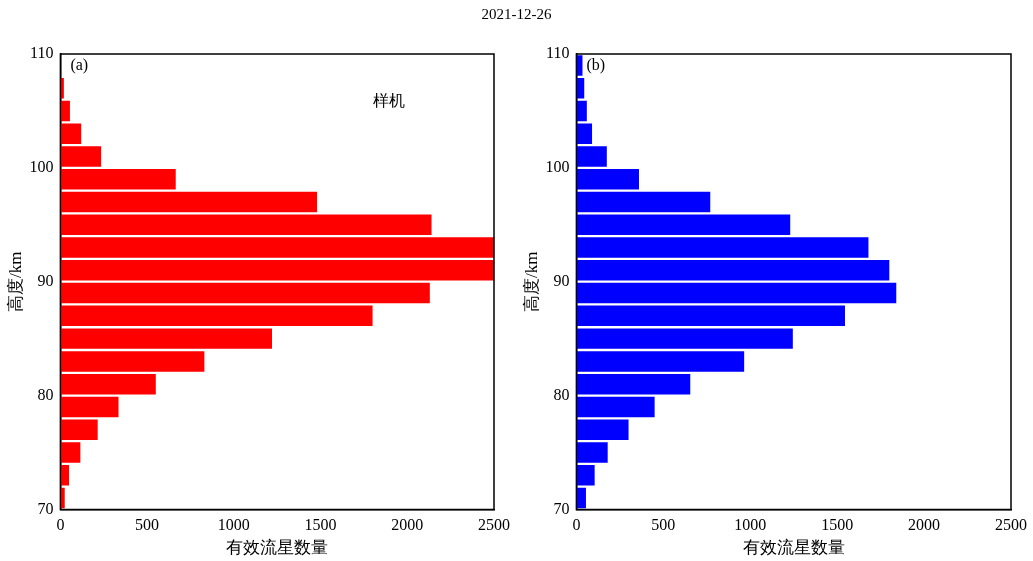 This screenshot has width=1033, height=561. I want to click on annotation: (a), so click(79, 65).